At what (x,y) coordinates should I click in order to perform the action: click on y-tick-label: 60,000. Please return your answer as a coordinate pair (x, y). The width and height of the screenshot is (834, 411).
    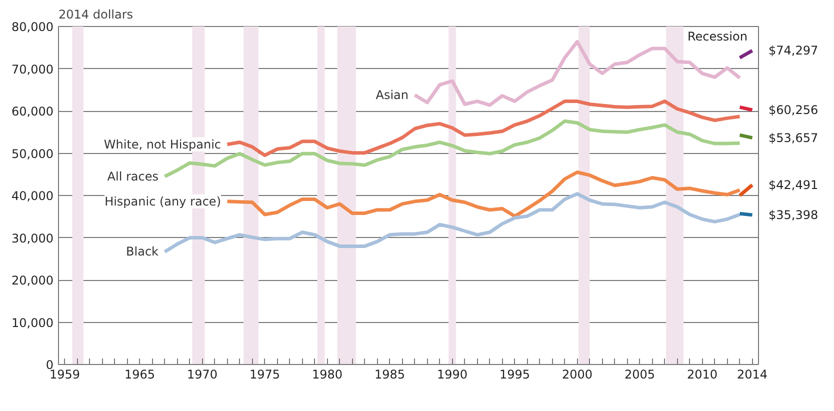
    Looking at the image, I should click on (33, 111).